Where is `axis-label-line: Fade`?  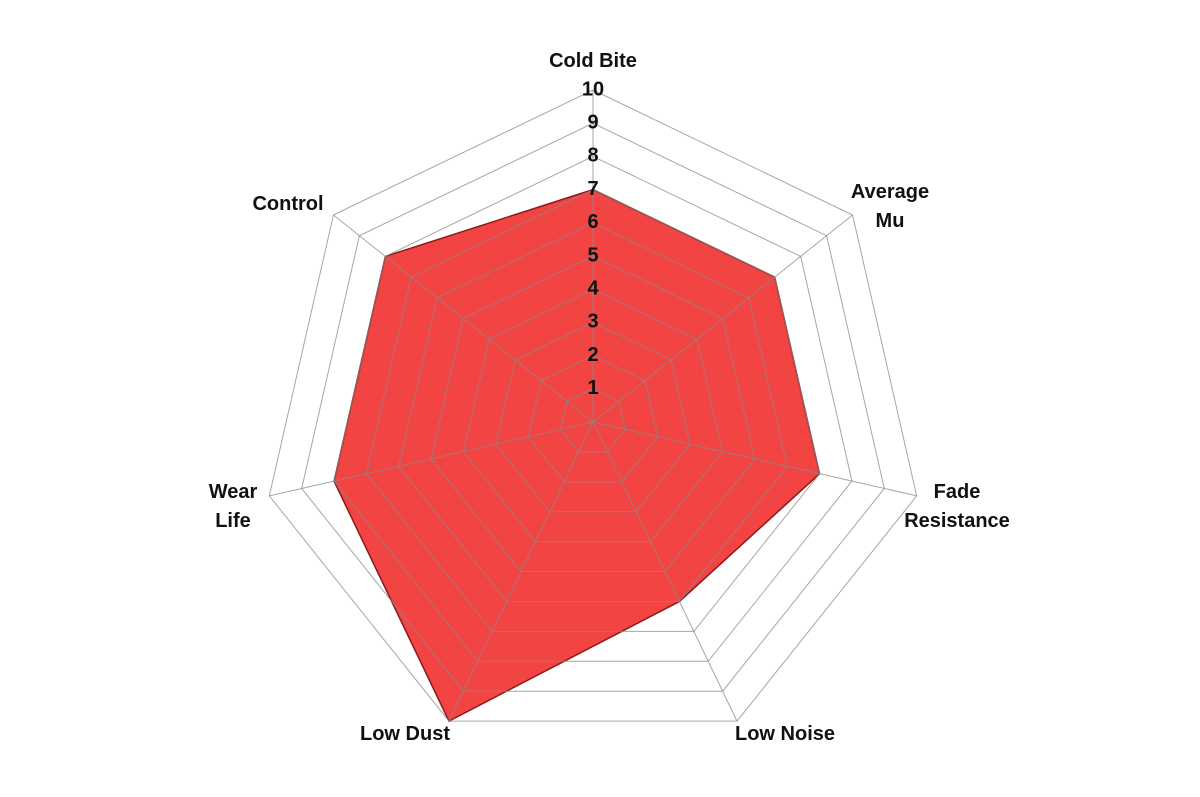
axis-label-line: Fade is located at coordinates (957, 492).